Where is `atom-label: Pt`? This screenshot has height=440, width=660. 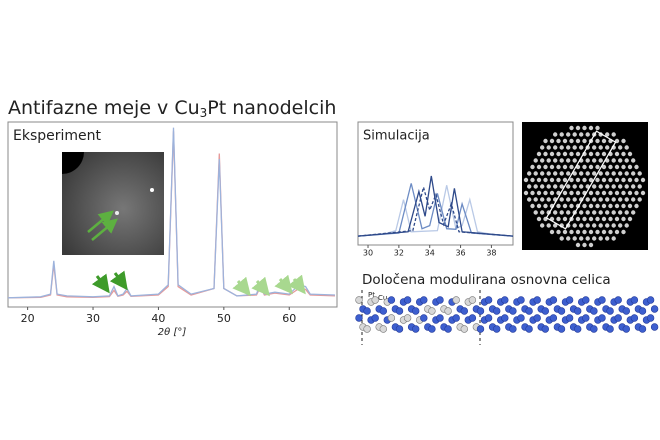
atom-label: Pt is located at coordinates (371, 295).